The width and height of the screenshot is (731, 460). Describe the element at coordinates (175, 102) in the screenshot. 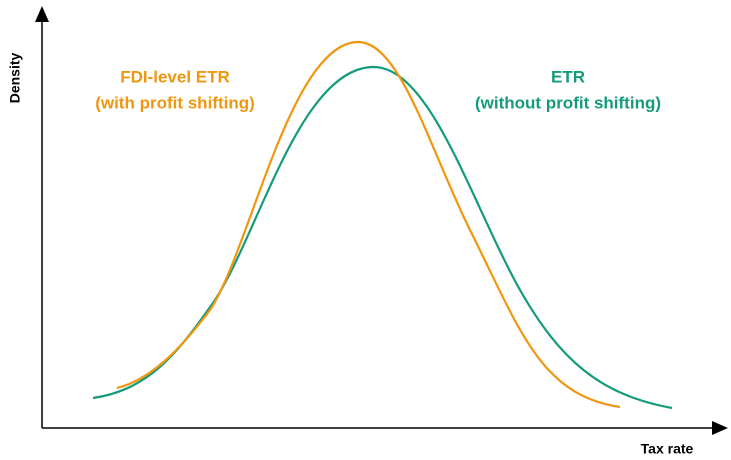

I see `curve-label: (with profit shifting)` at that location.